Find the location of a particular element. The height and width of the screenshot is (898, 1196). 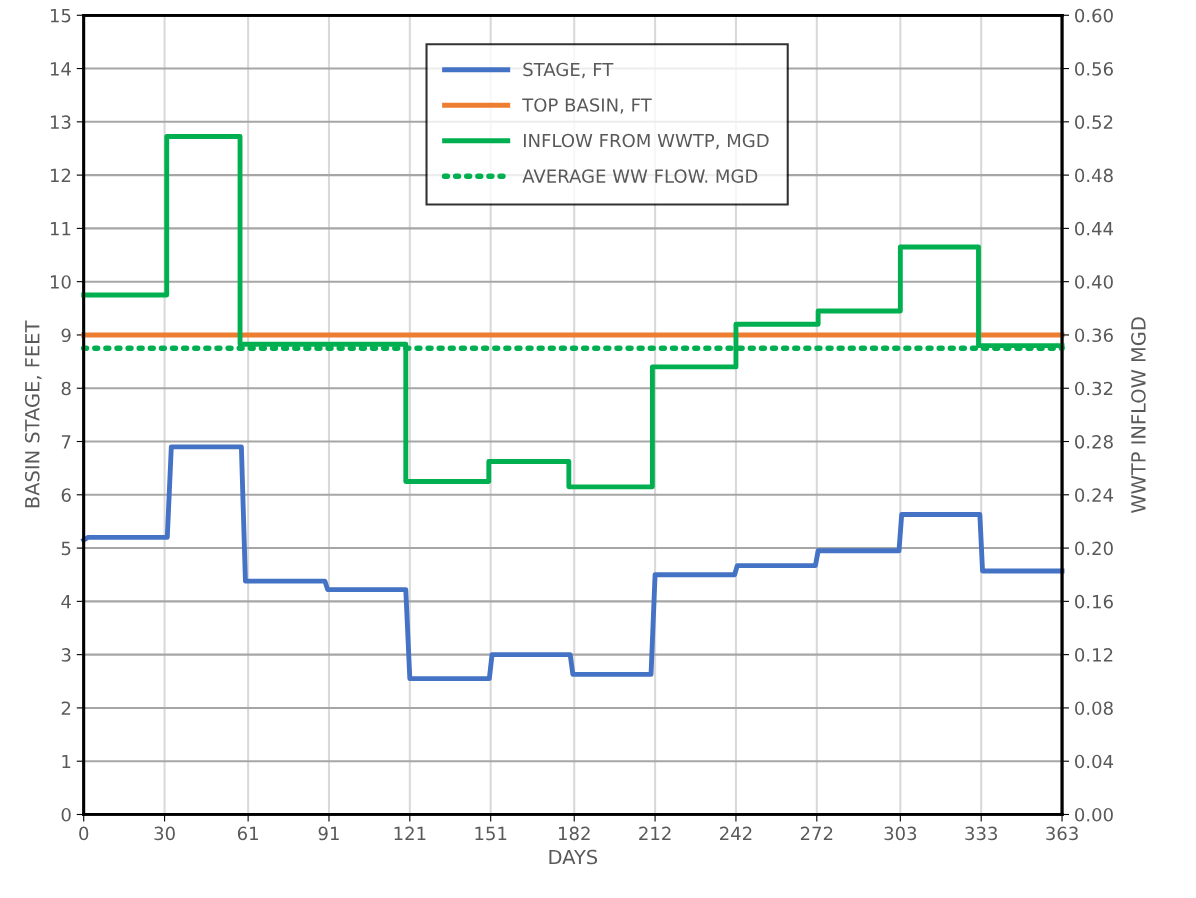

y2-tick-label: 0.24 is located at coordinates (1094, 495).